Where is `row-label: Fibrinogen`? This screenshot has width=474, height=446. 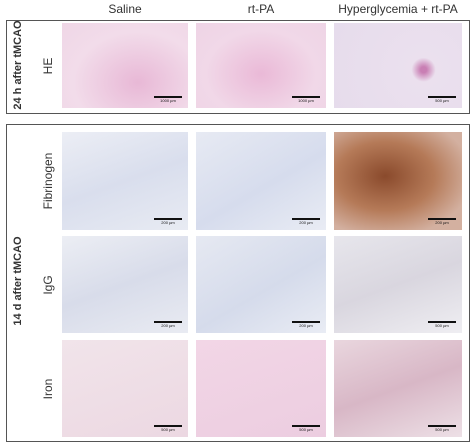 row-label: Fibrinogen is located at coordinates (48, 181).